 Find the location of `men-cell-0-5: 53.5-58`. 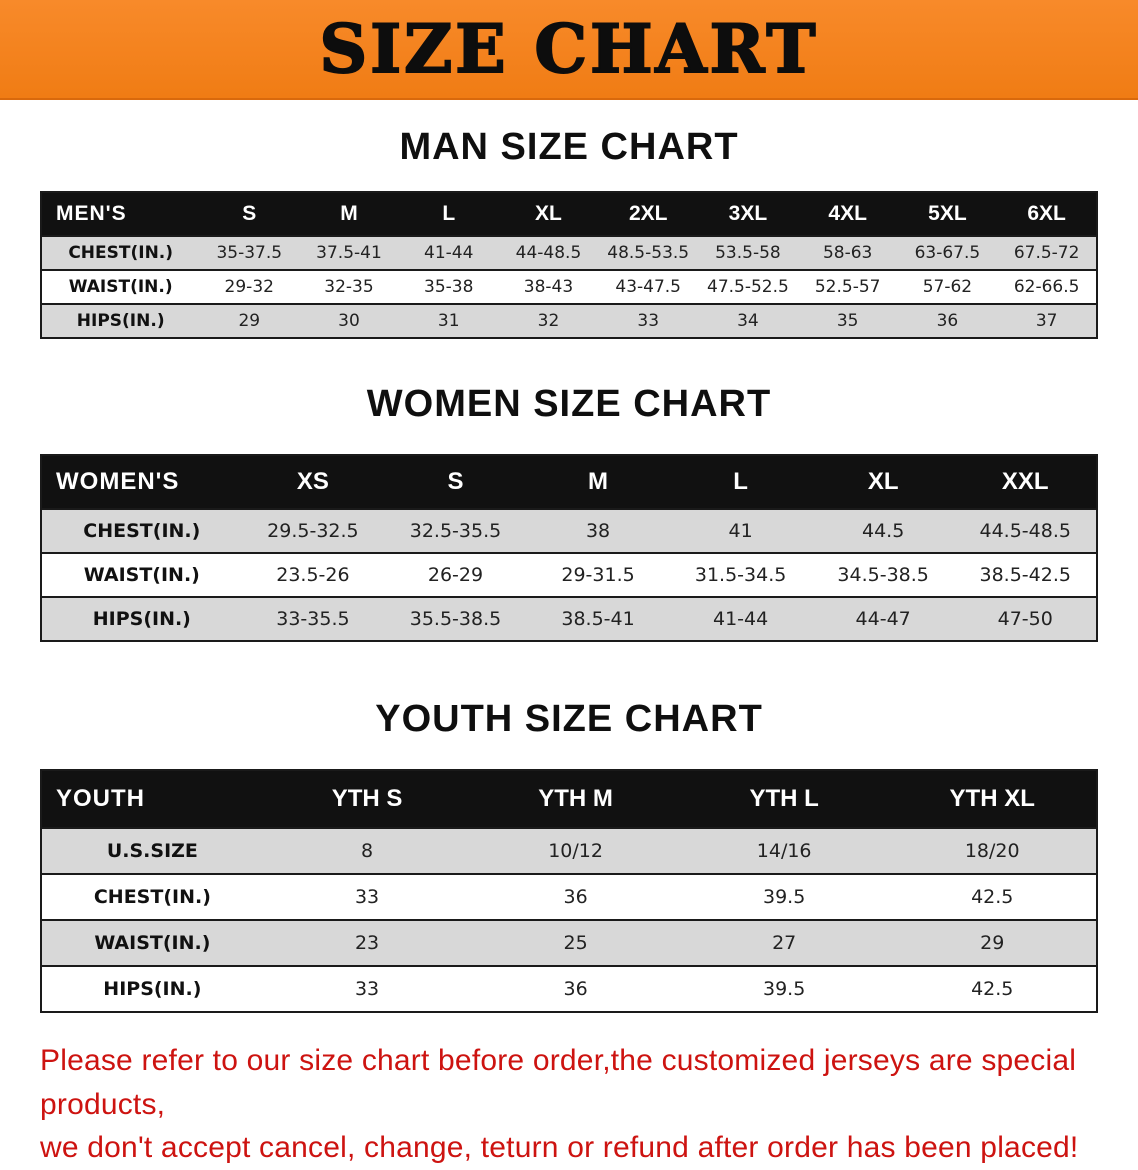

men-cell-0-5: 53.5-58 is located at coordinates (748, 253).